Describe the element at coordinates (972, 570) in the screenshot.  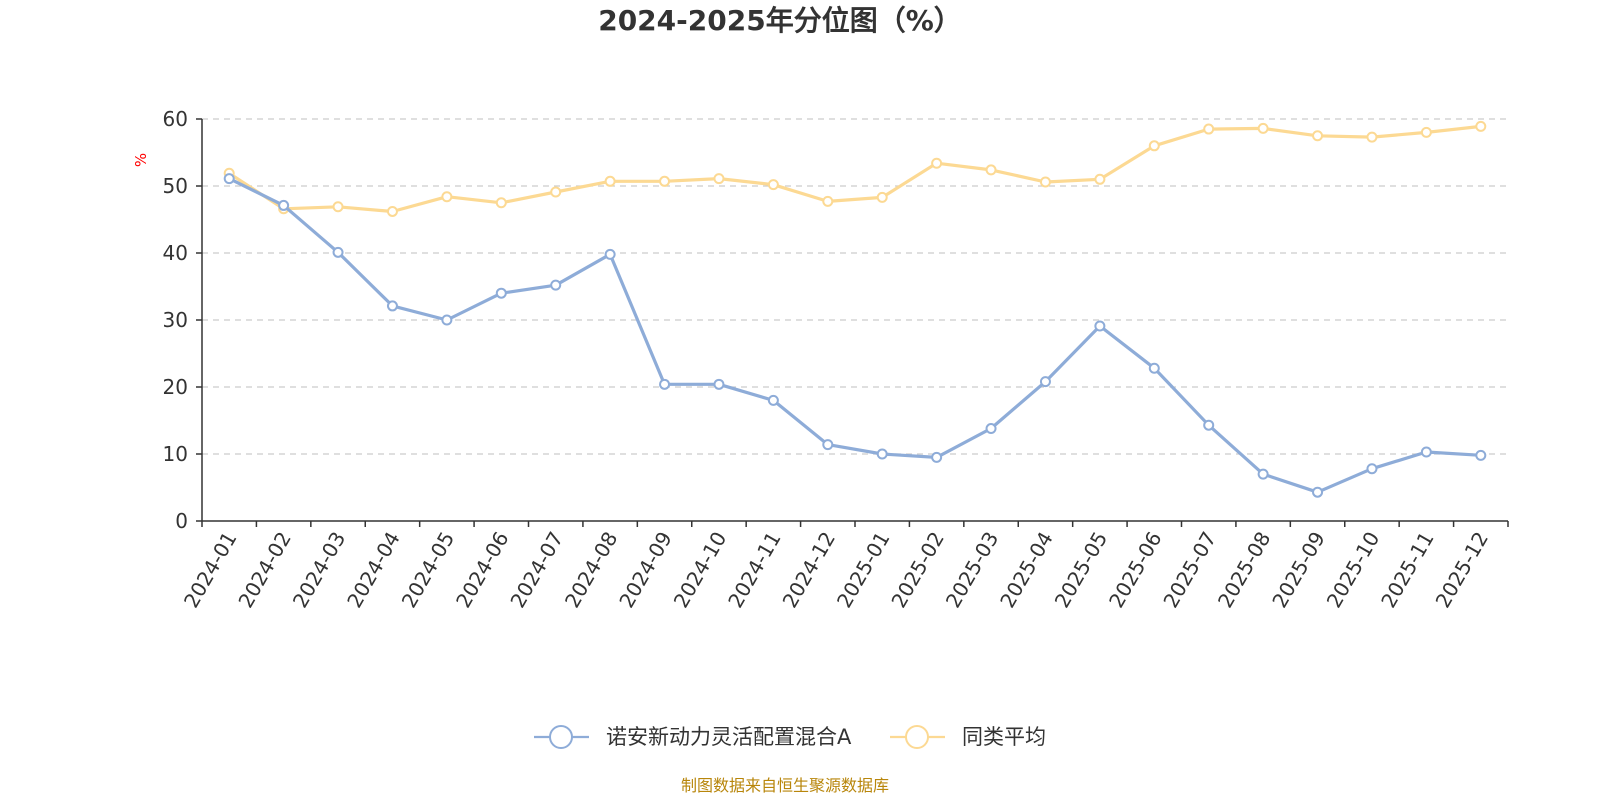
I see `x-tick-label: 2025-03` at that location.